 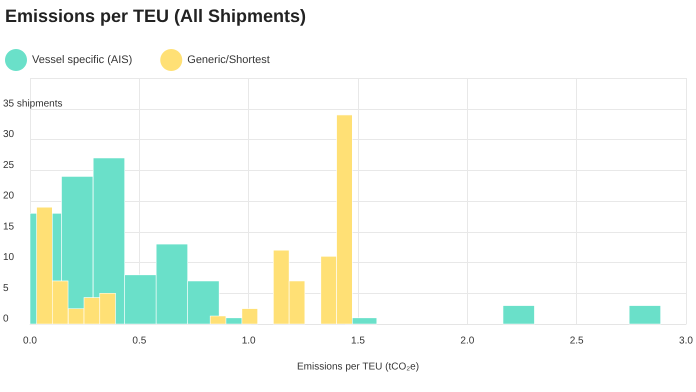 What do you see at coordinates (9, 196) in the screenshot?
I see `y-tick-label: 20` at bounding box center [9, 196].